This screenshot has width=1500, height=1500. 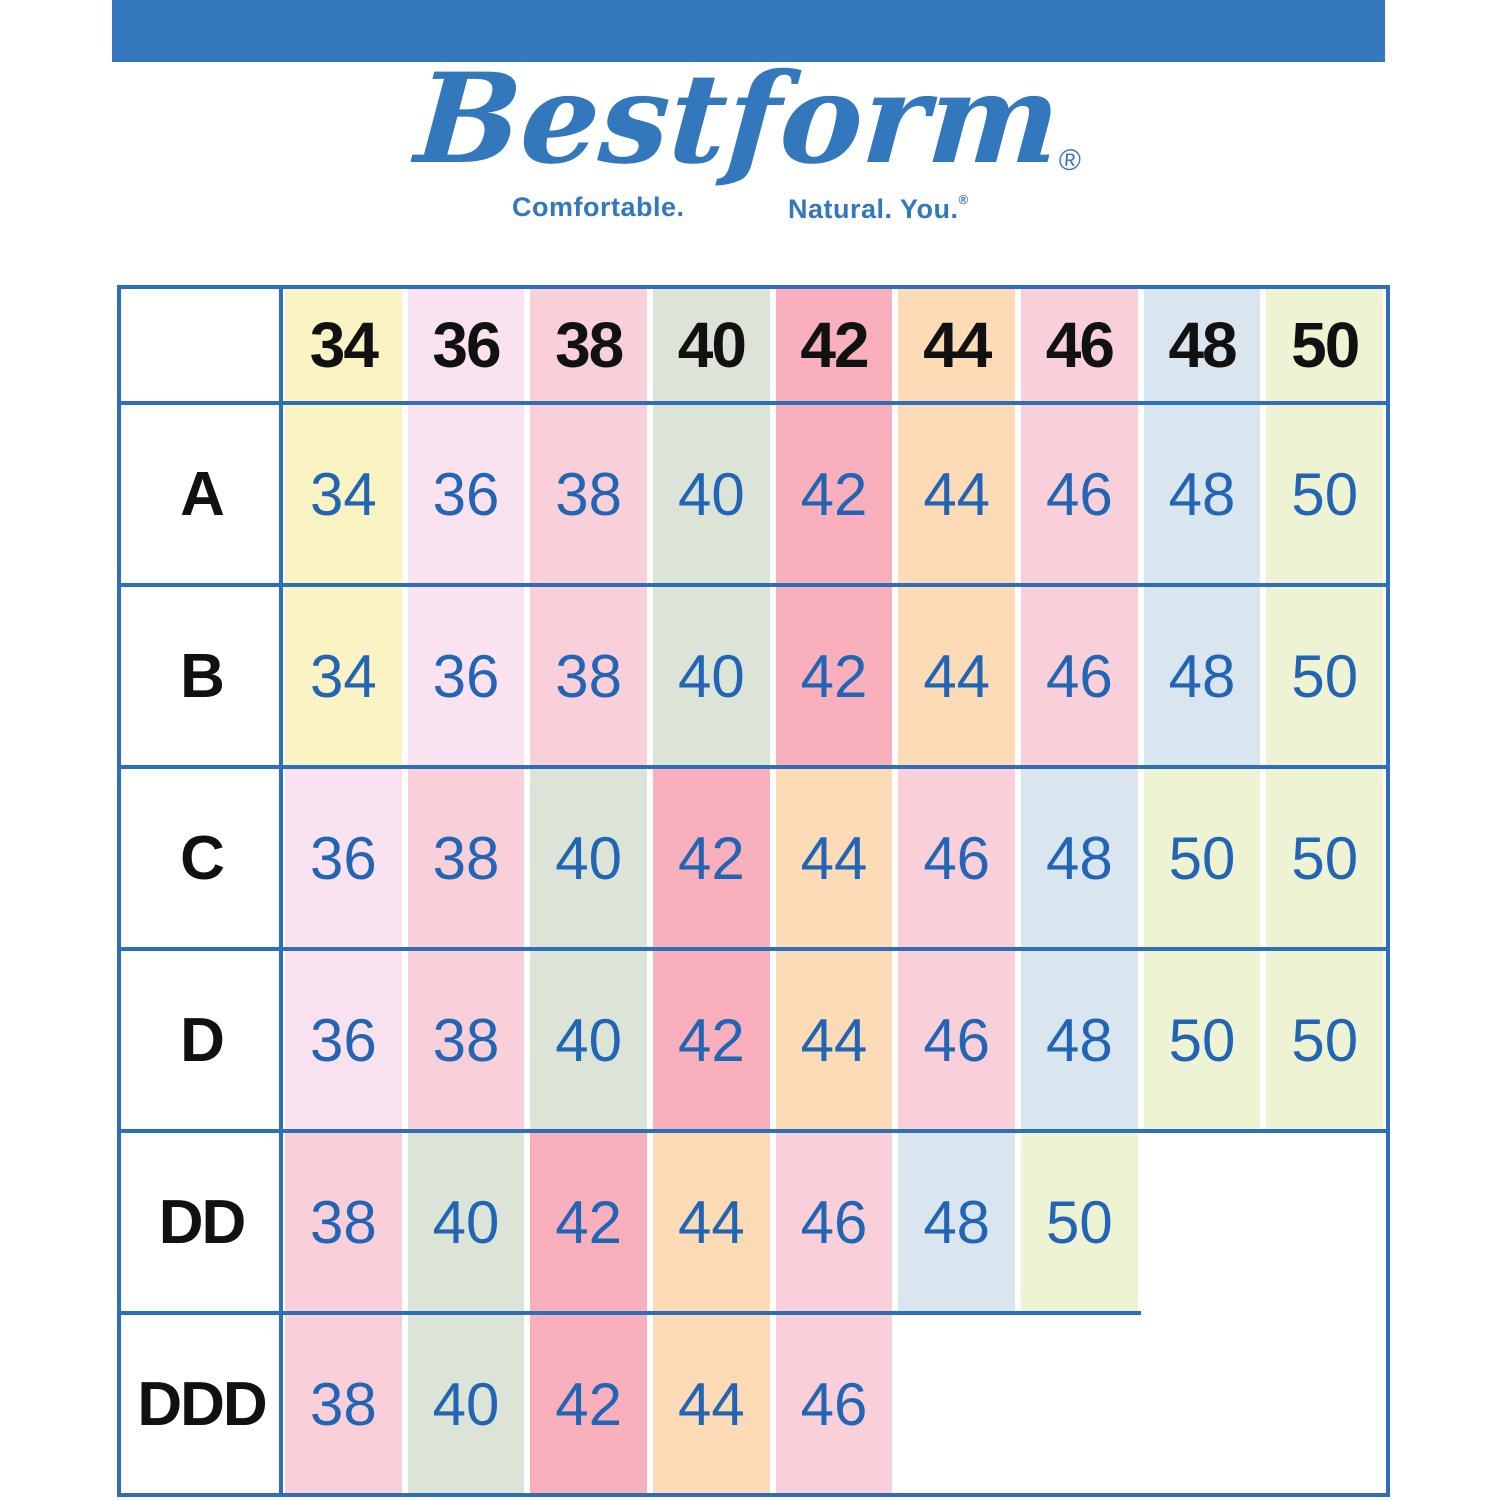 I want to click on table-row-ddd: DDD 38 40 42 44 46, so click(x=754, y=1404).